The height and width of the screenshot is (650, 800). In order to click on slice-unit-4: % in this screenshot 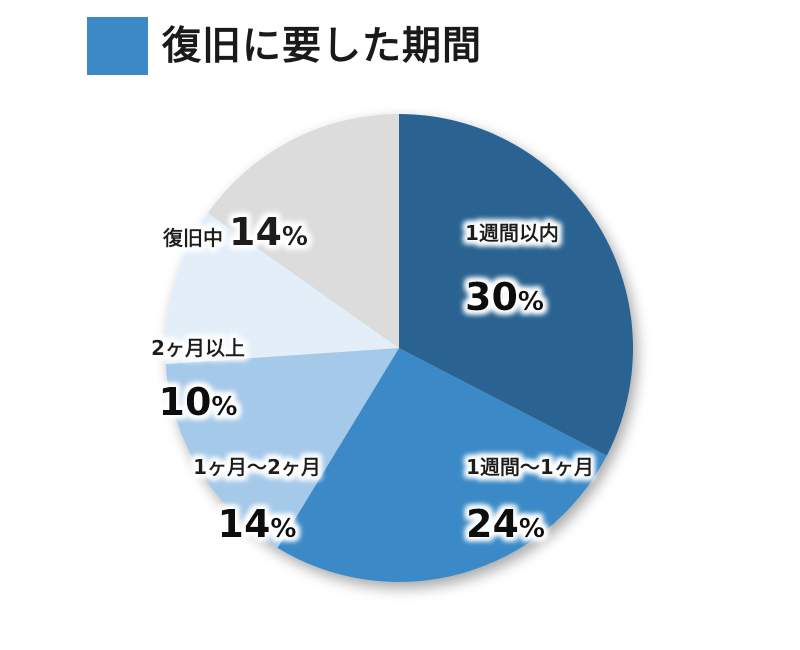, I will do `click(224, 407)`.